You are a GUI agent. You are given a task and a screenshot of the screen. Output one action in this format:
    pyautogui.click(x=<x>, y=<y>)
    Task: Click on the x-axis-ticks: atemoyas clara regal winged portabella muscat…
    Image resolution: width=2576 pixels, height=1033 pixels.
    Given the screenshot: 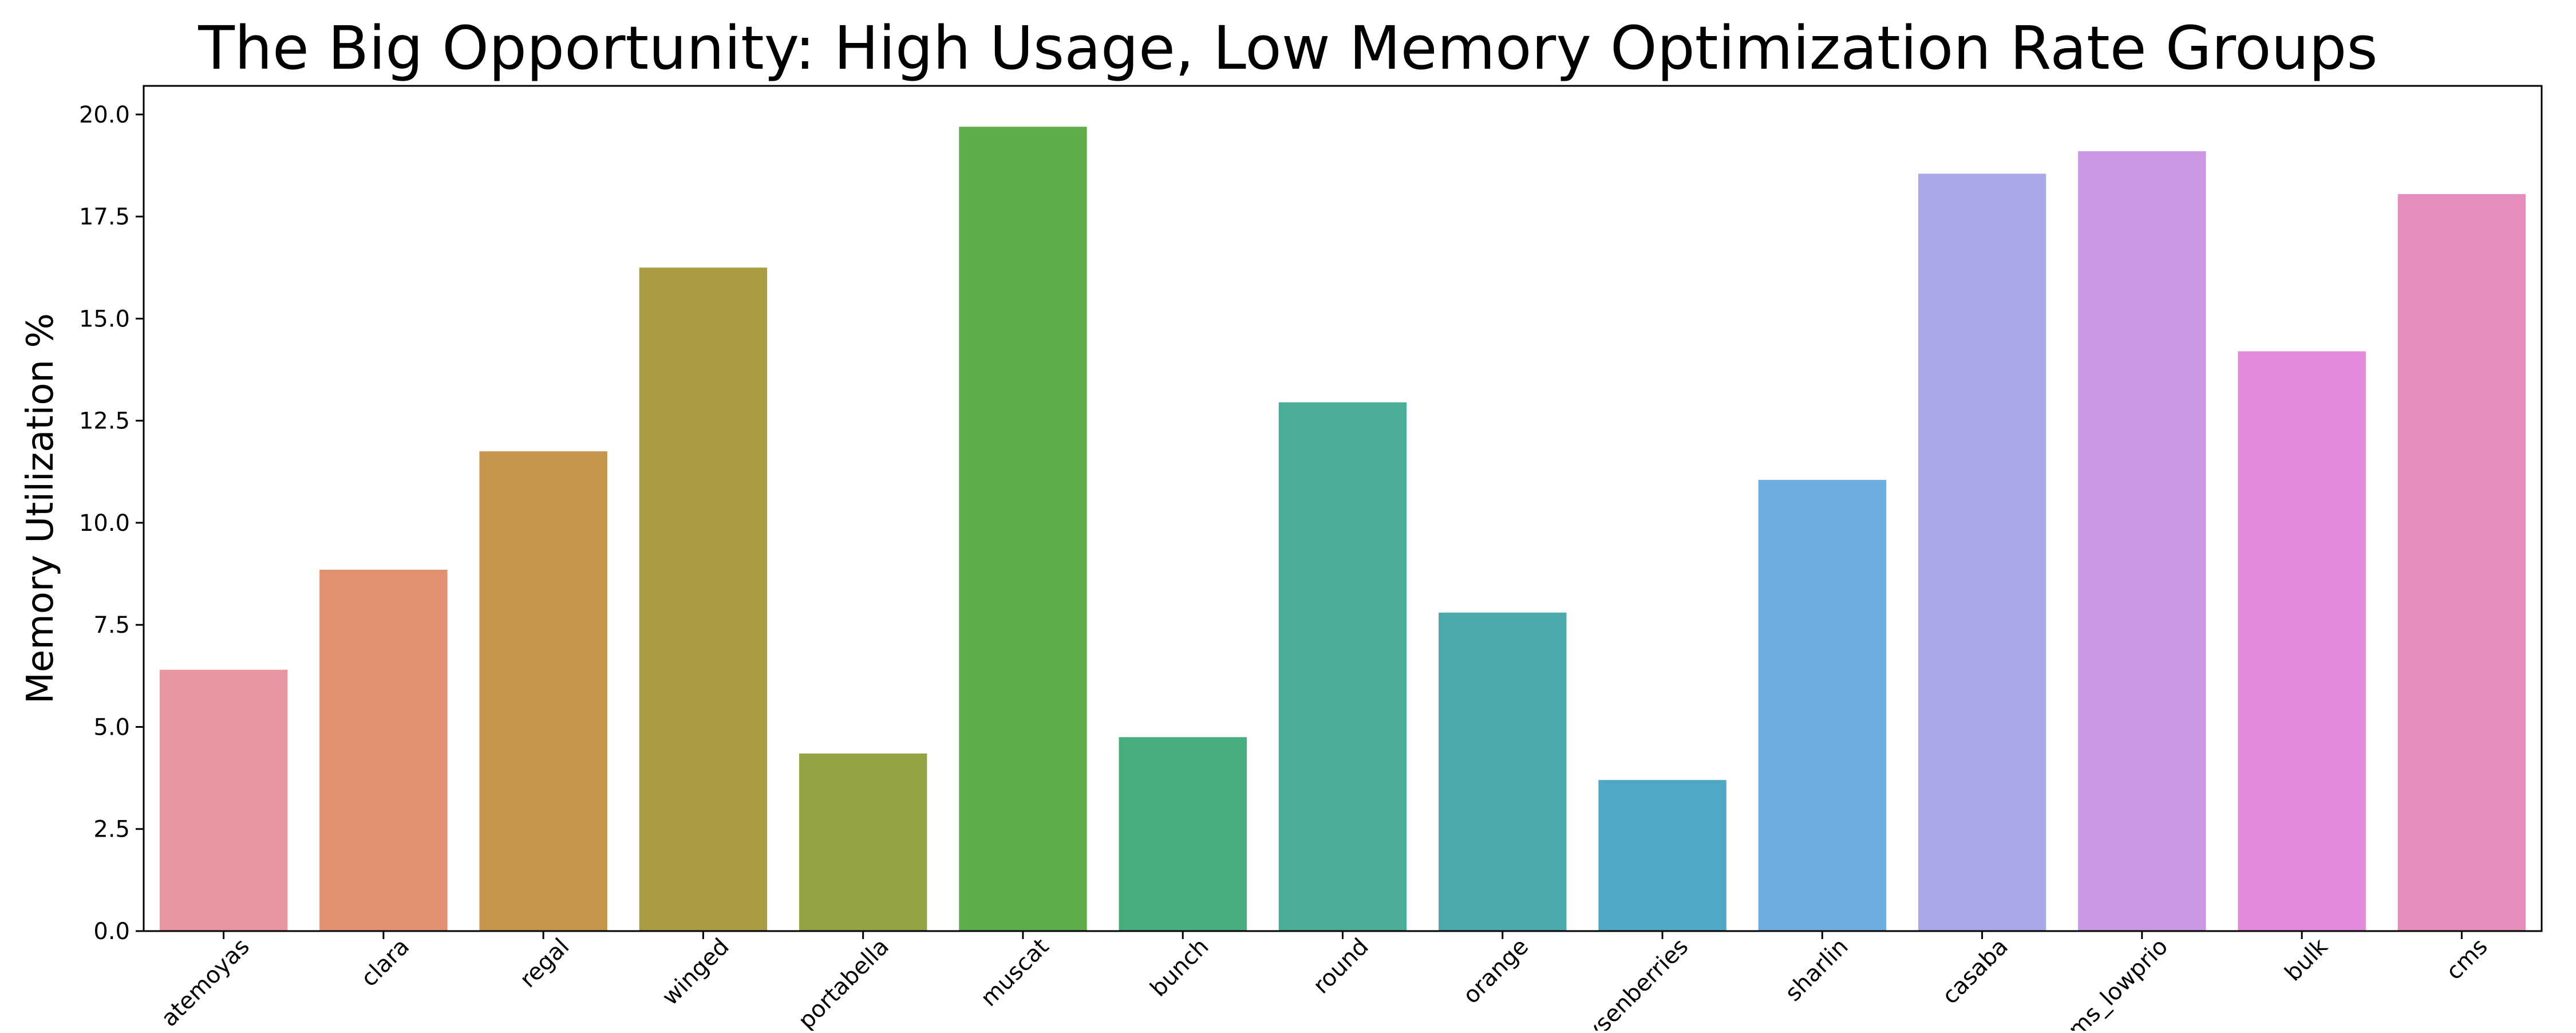 What is the action you would take?
    pyautogui.click(x=1324, y=982)
    